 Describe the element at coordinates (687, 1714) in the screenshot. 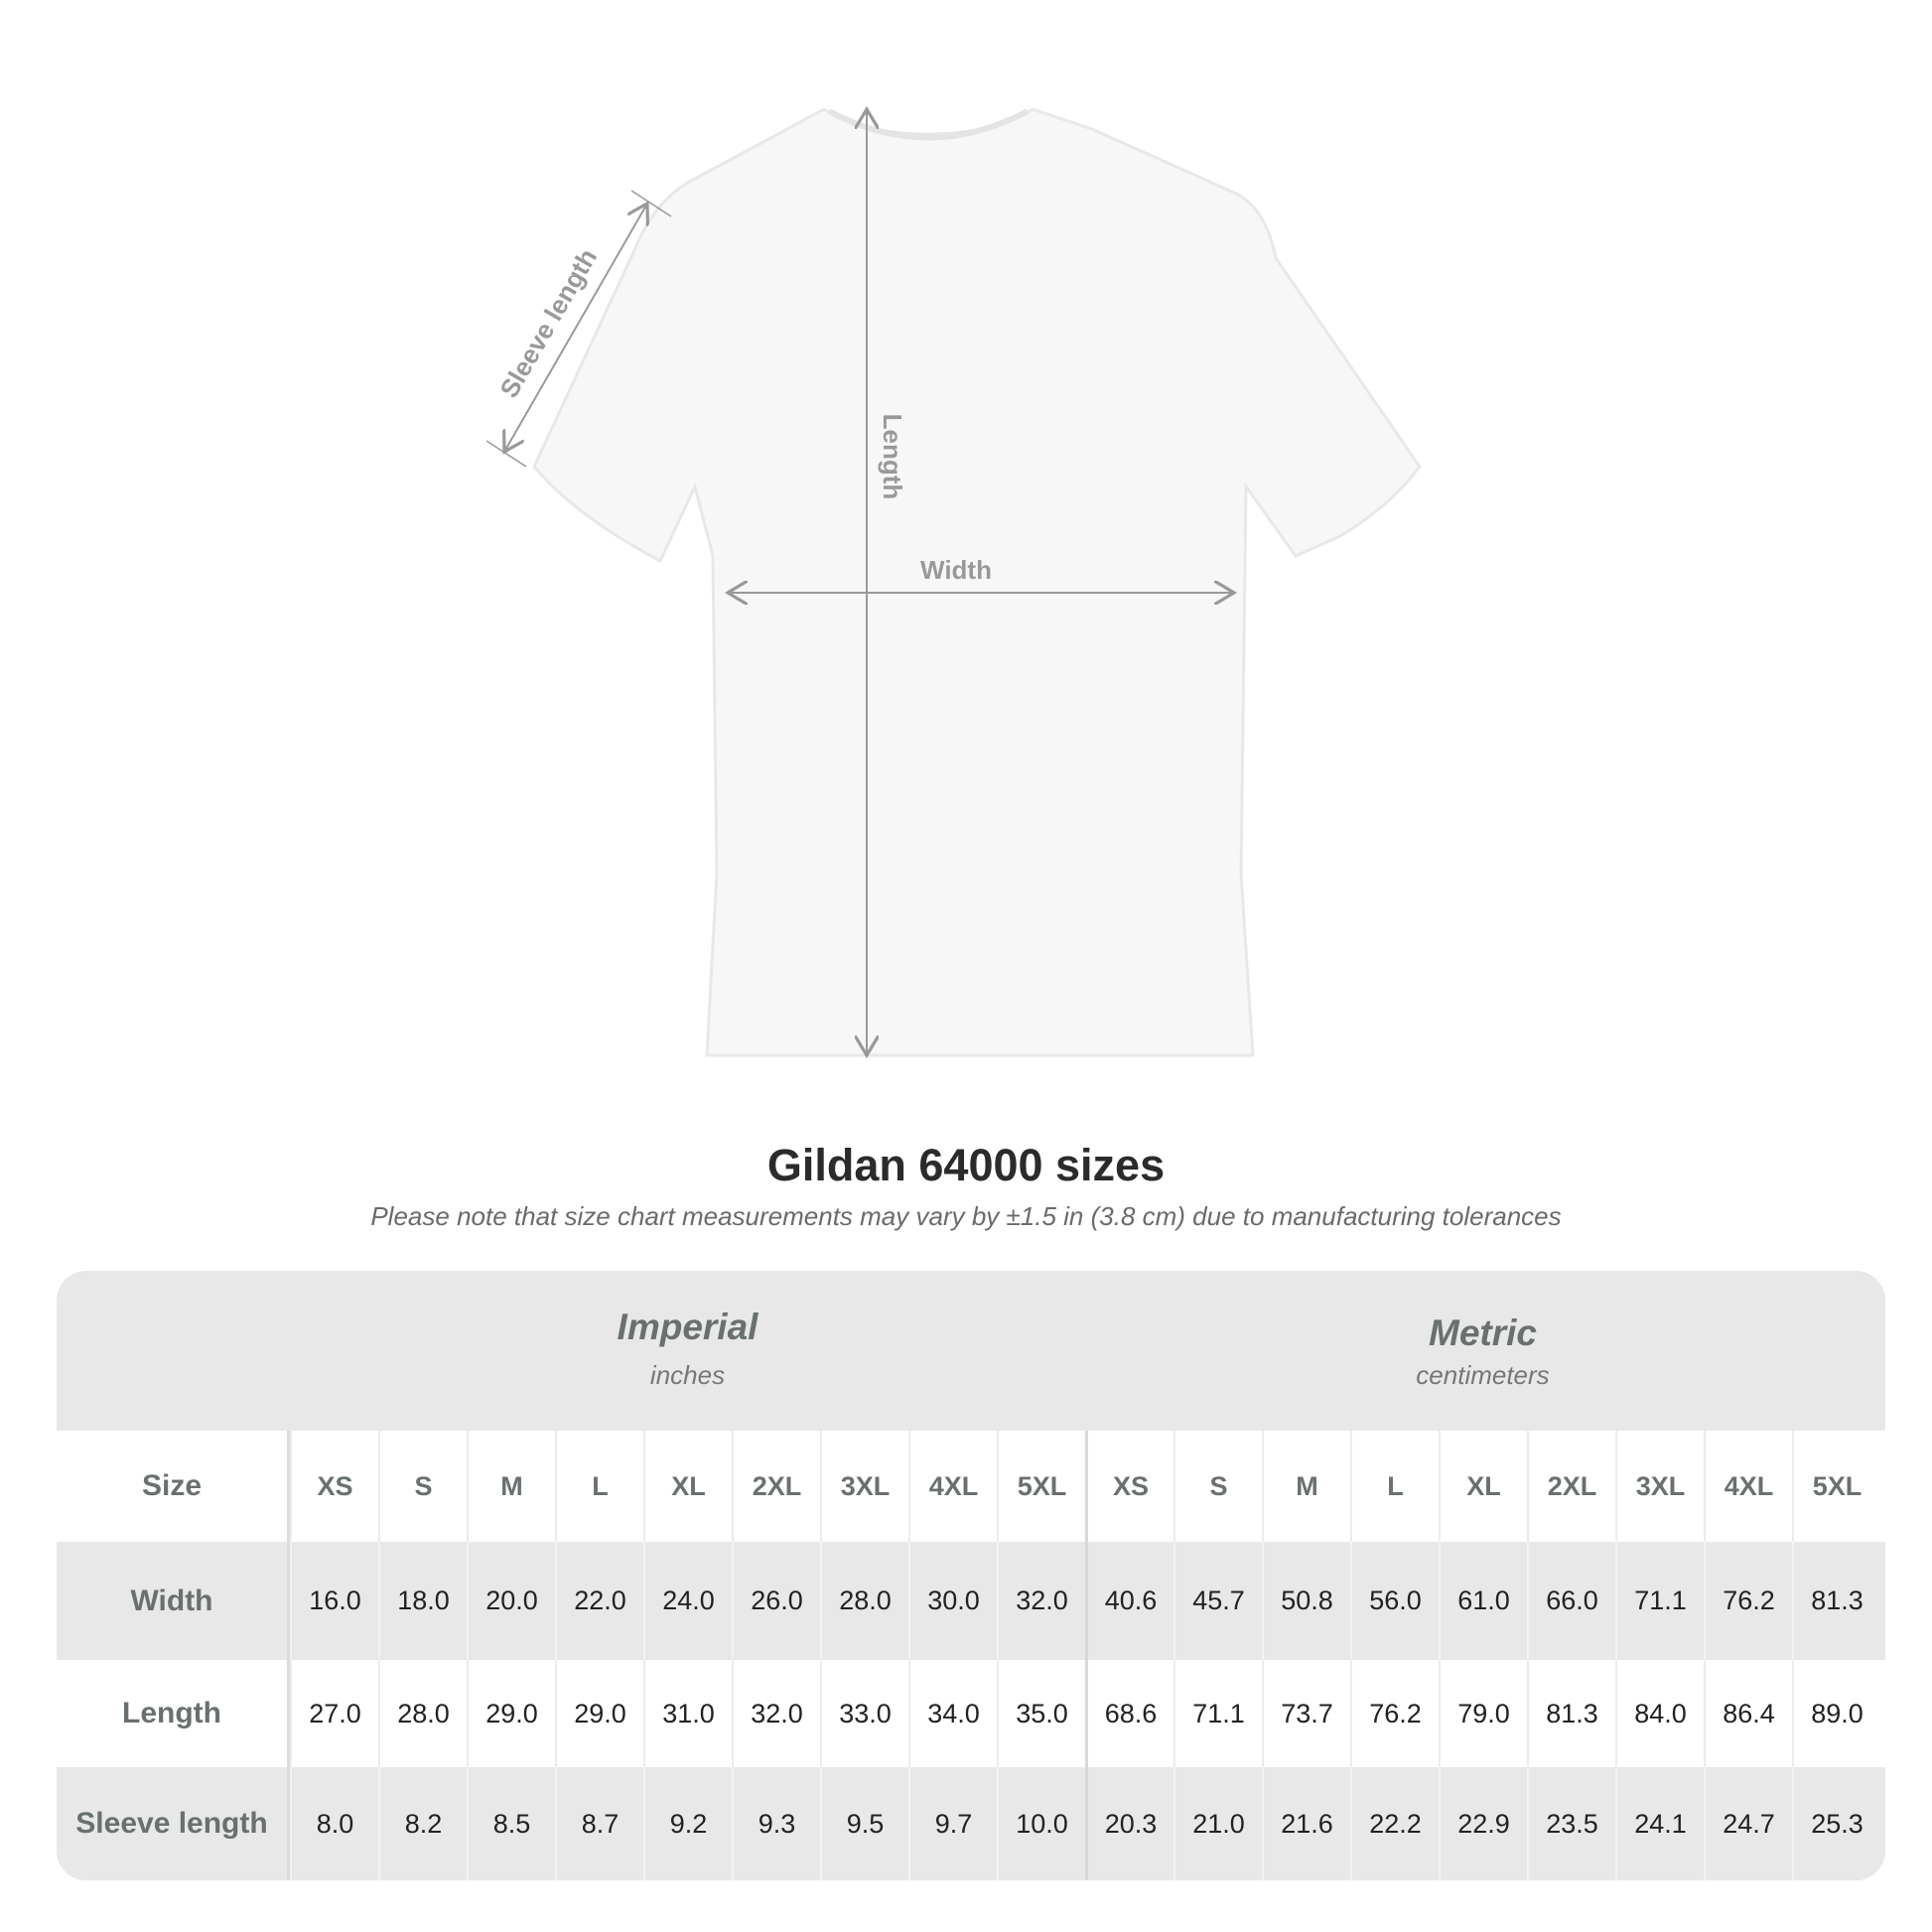

I see `table-cell: 31.0` at that location.